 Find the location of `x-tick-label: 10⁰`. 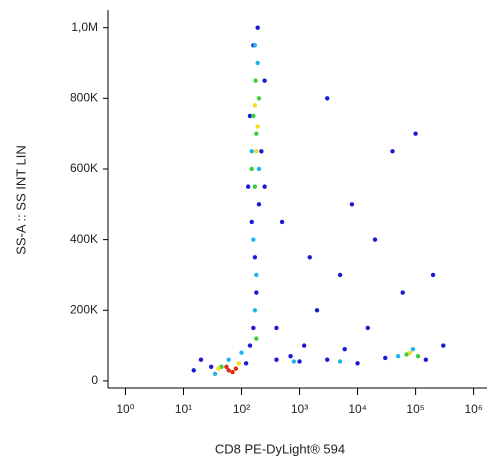

x-tick-label: 10⁰ is located at coordinates (125, 409).